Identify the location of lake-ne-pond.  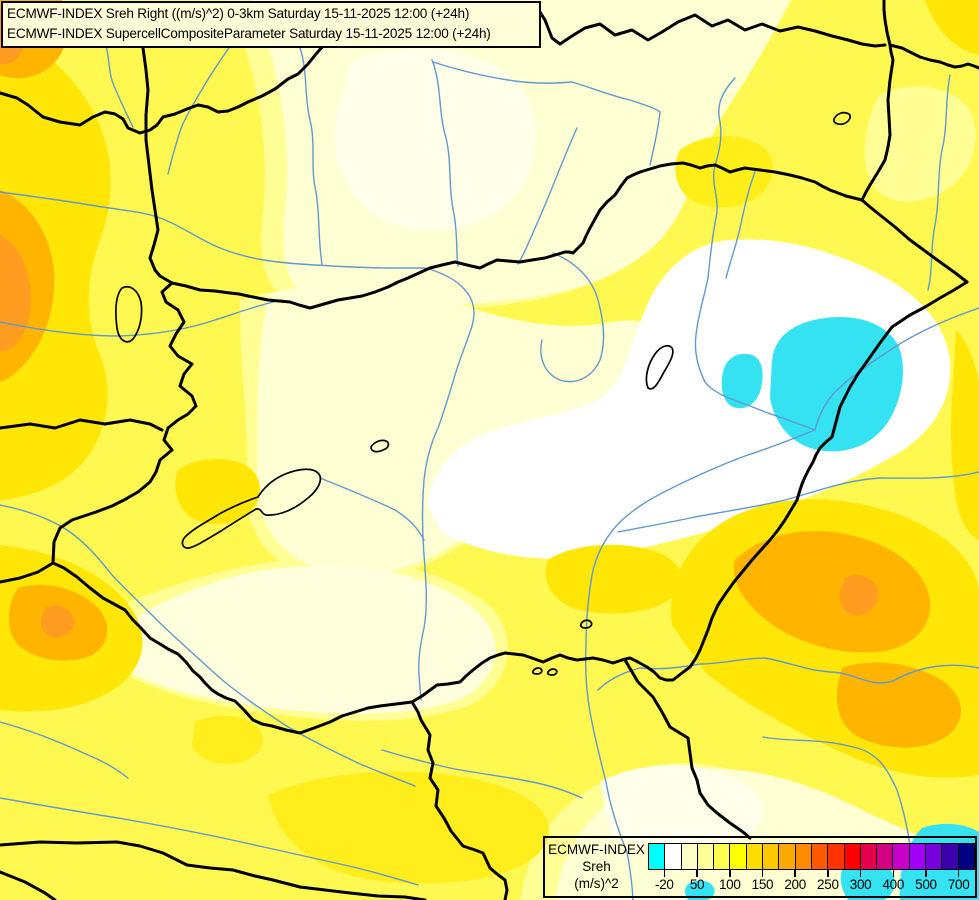
(842, 118).